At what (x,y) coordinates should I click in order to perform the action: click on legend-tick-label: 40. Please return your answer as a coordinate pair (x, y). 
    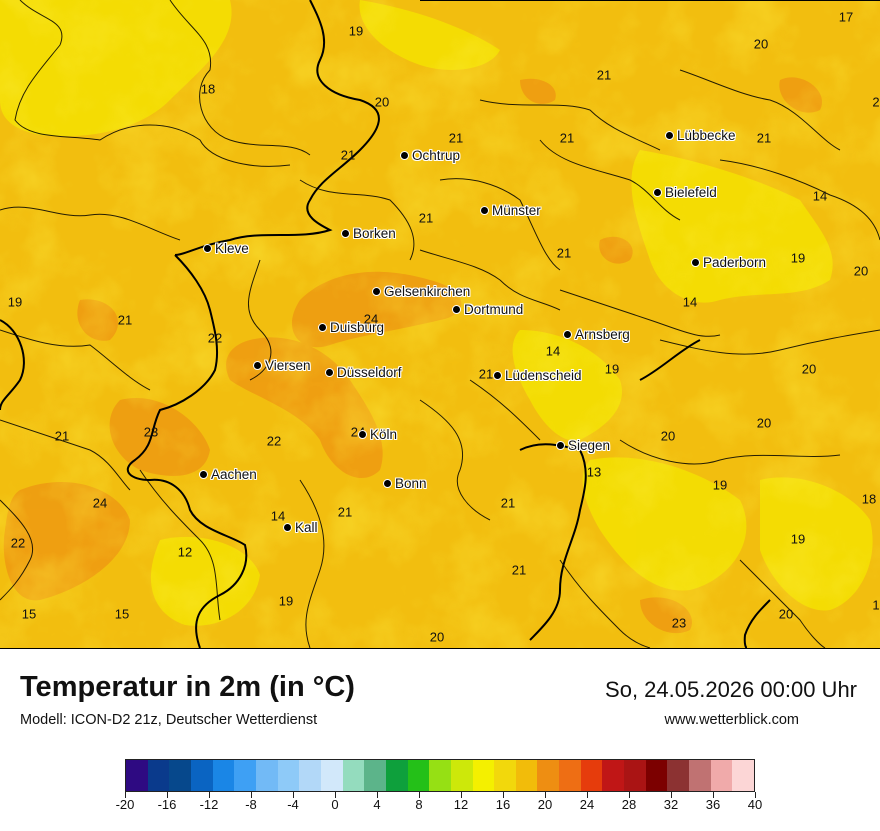
    Looking at the image, I should click on (755, 804).